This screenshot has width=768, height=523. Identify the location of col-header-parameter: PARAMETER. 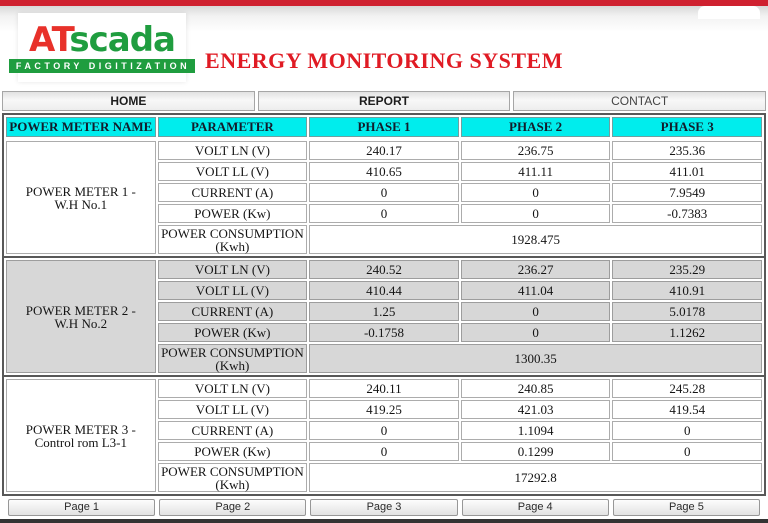
(232, 127).